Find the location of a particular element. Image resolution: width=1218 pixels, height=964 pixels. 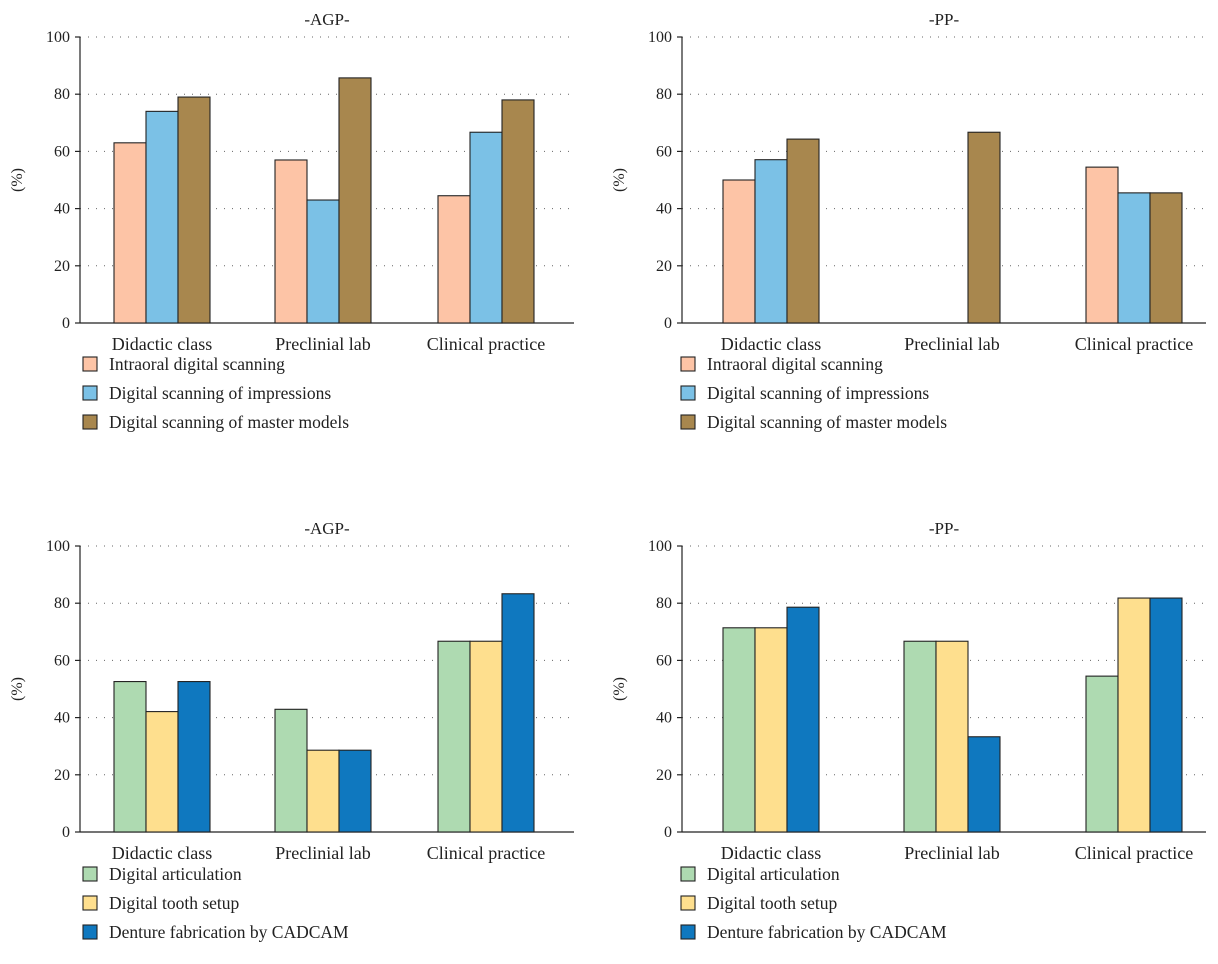

legend-label: Digital articulation is located at coordinates (175, 874).